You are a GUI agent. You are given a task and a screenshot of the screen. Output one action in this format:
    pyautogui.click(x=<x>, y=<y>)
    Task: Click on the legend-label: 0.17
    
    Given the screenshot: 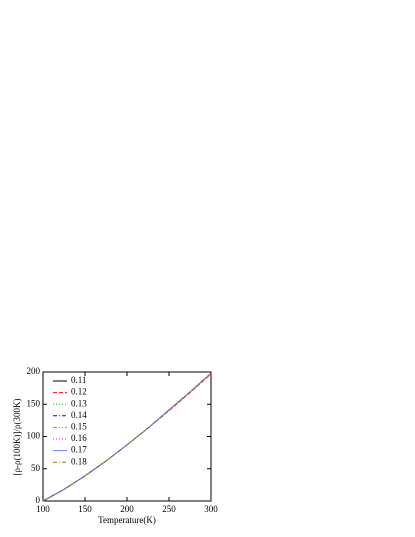 What is the action you would take?
    pyautogui.click(x=79, y=450)
    